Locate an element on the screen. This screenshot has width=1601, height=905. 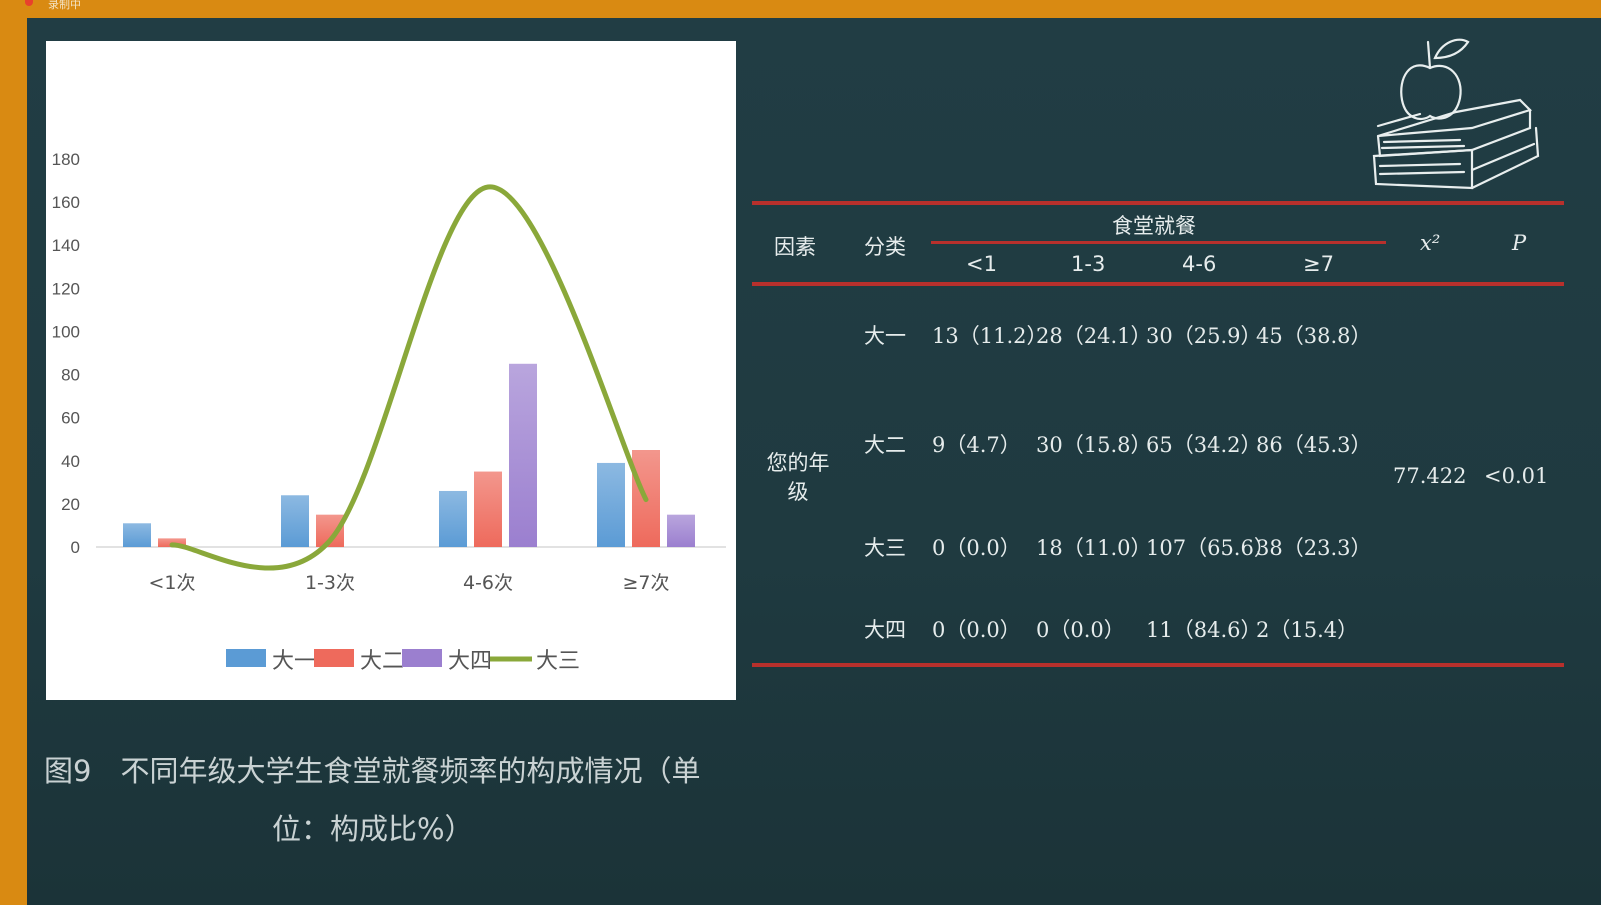
table-cell: 30（25.9） is located at coordinates (1204, 336).